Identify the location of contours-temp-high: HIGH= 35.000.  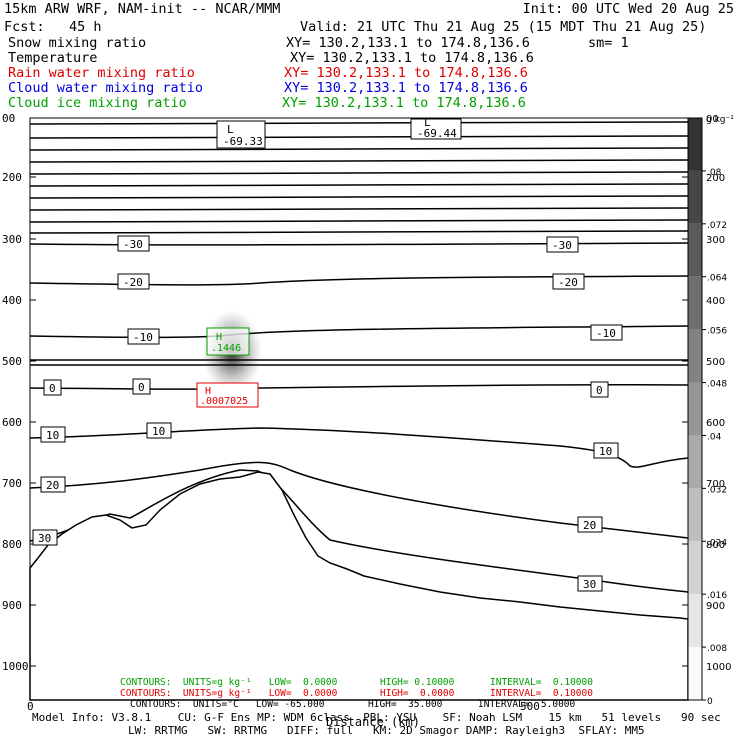
(405, 704).